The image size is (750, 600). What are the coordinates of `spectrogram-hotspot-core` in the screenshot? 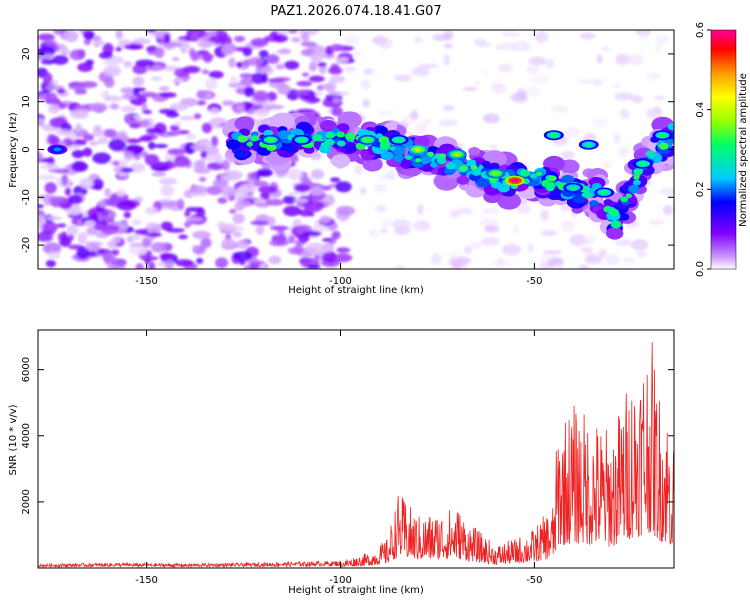 It's located at (270, 139).